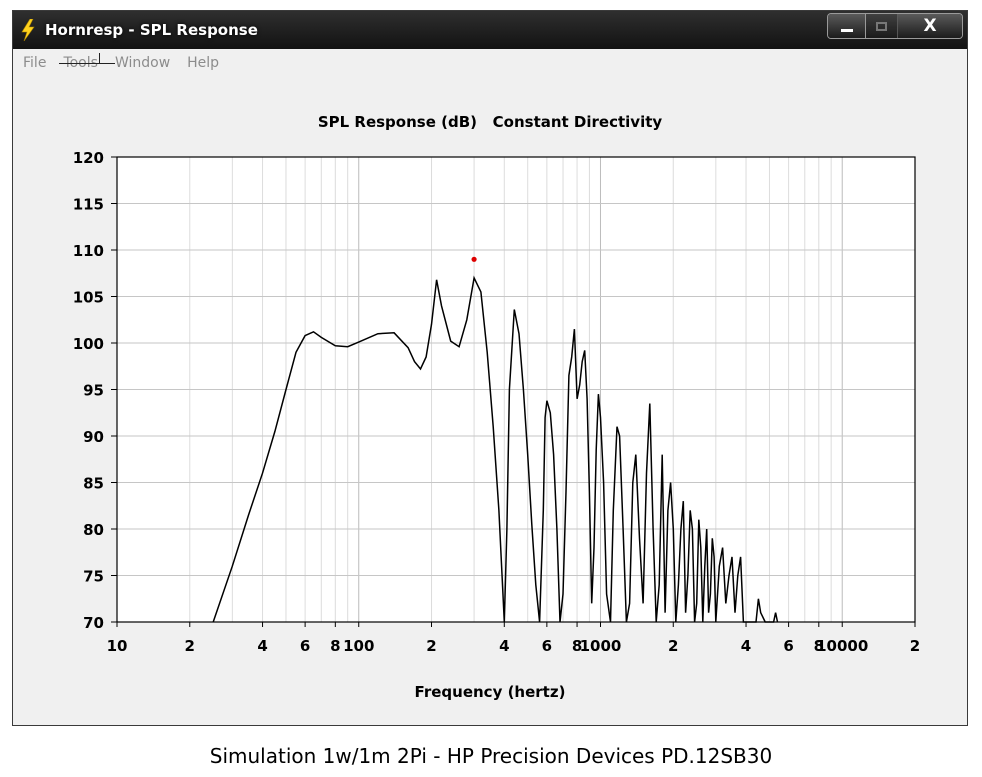 The image size is (982, 777). Describe the element at coordinates (28, 30) in the screenshot. I see `lightning-bolt-icon` at that location.